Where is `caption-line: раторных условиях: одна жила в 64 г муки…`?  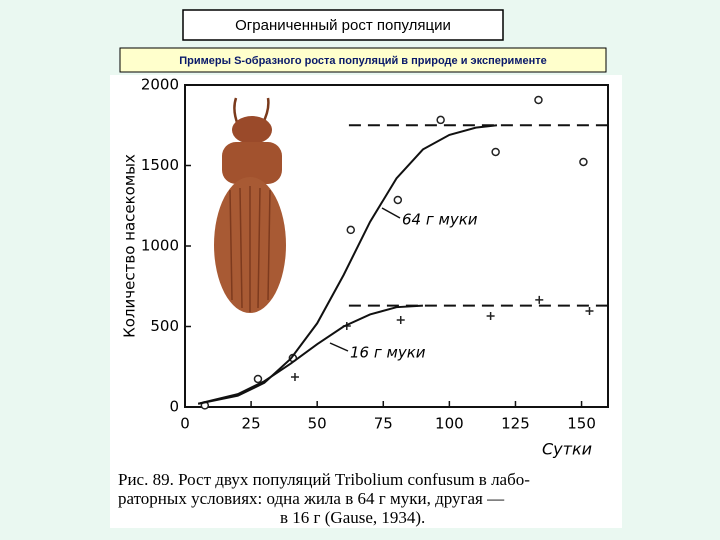
caption-line: раторных условиях: одна жила в 64 г муки… is located at coordinates (311, 498).